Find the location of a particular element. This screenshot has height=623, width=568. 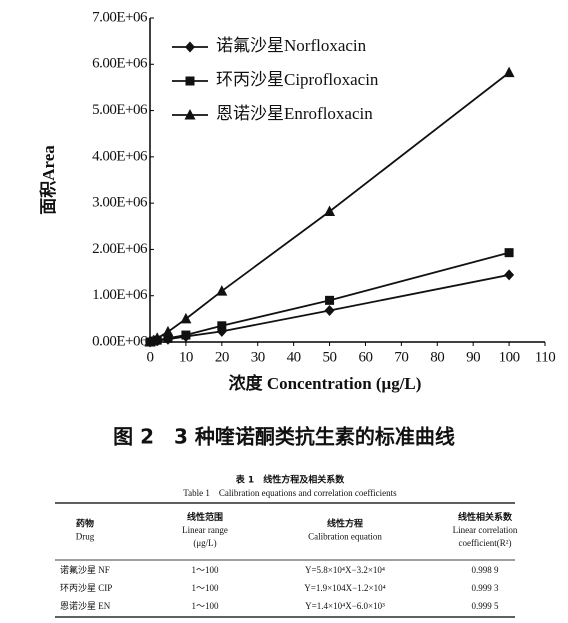

table-header: Calibration equation is located at coordinates (345, 537).